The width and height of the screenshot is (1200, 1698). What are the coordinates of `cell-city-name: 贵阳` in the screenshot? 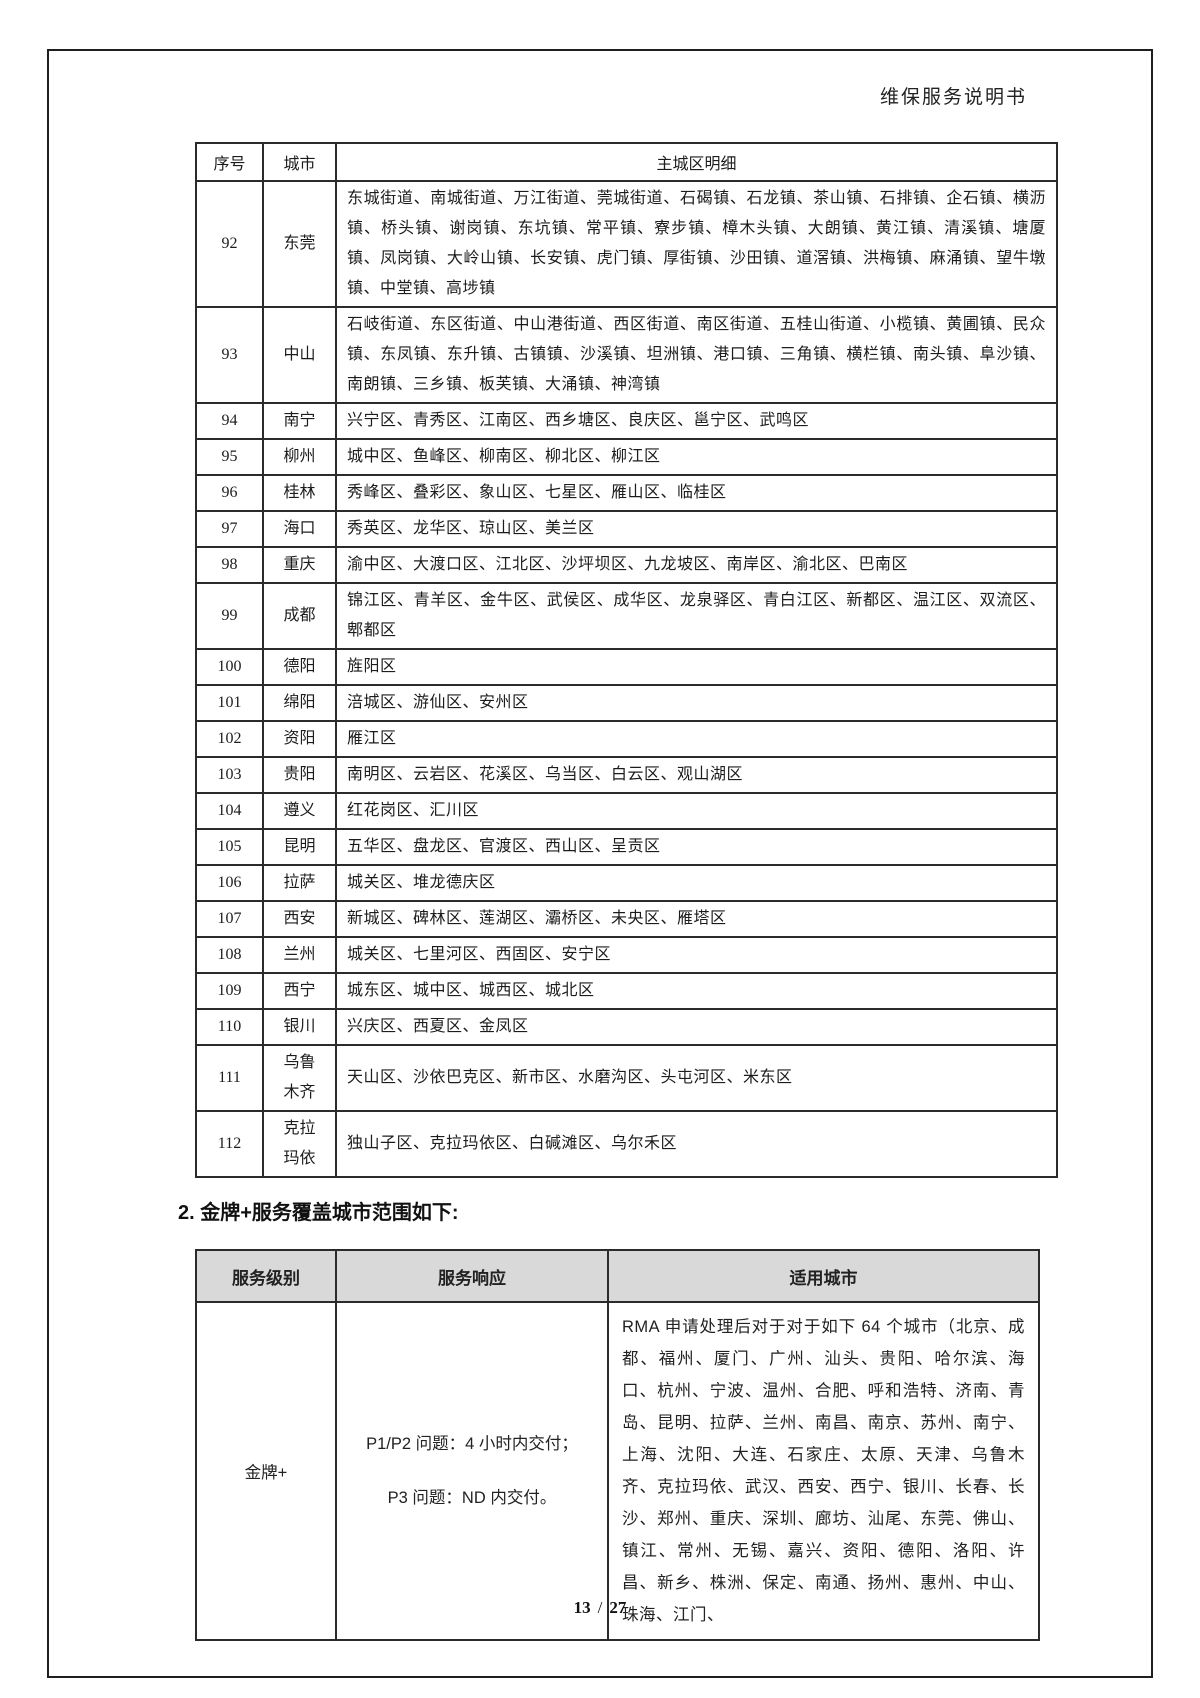 It's located at (299, 775).